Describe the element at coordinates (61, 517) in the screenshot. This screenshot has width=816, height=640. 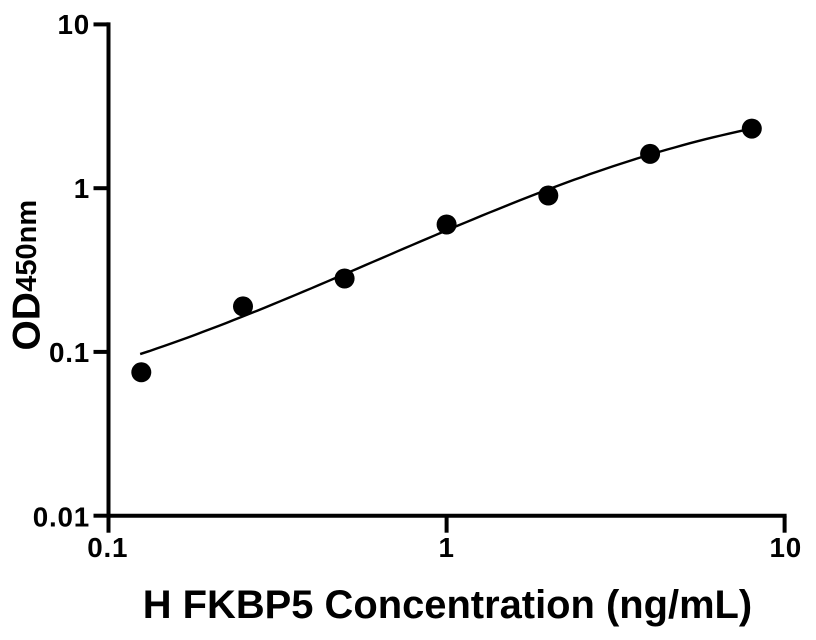
I see `svg-text: 0.01` at that location.